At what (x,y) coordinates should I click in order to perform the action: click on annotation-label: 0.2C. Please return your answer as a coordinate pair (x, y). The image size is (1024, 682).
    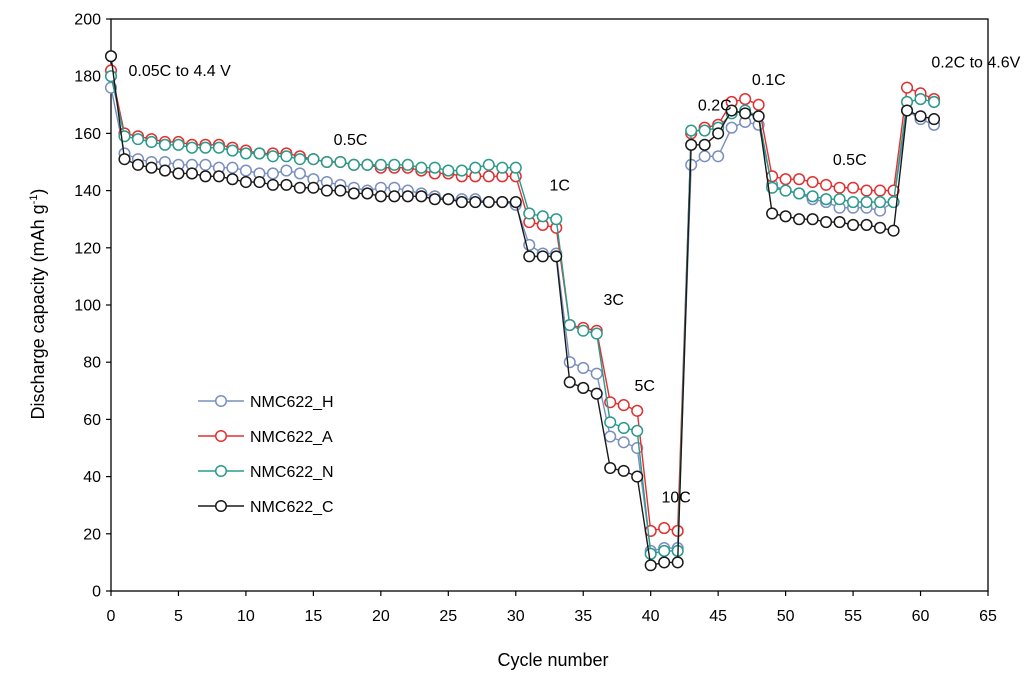
    Looking at the image, I should click on (715, 106).